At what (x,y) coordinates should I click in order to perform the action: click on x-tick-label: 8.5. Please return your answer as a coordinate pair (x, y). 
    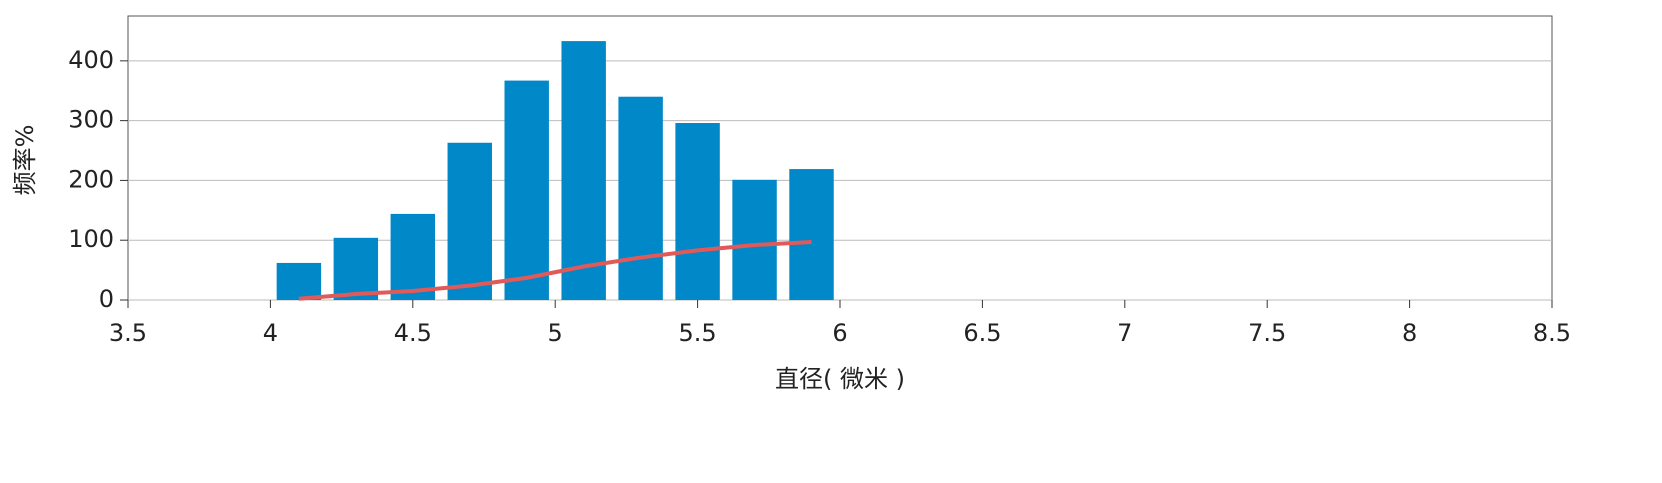
    Looking at the image, I should click on (1552, 333).